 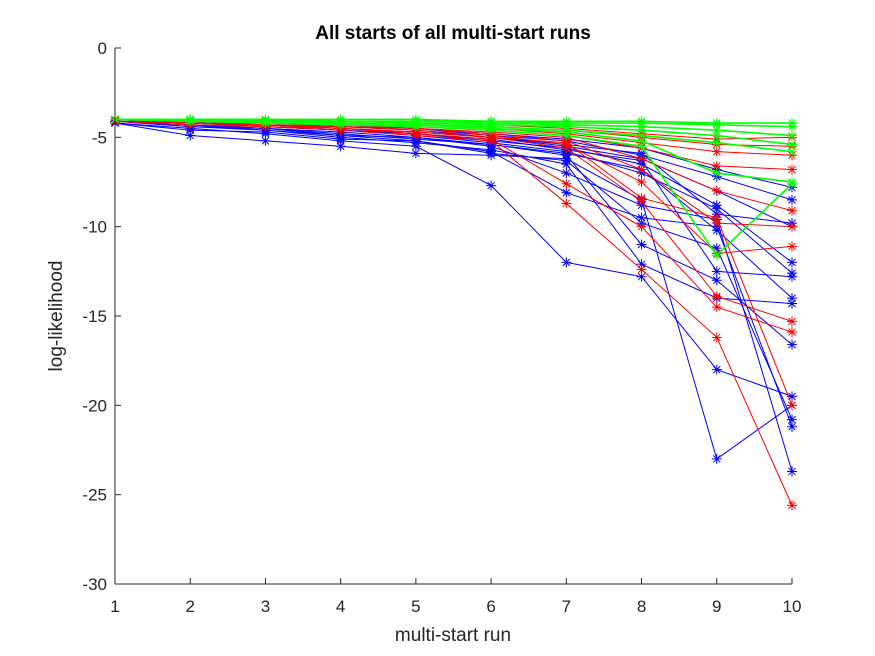 What do you see at coordinates (453, 635) in the screenshot?
I see `x-axis-label: multi-start run` at bounding box center [453, 635].